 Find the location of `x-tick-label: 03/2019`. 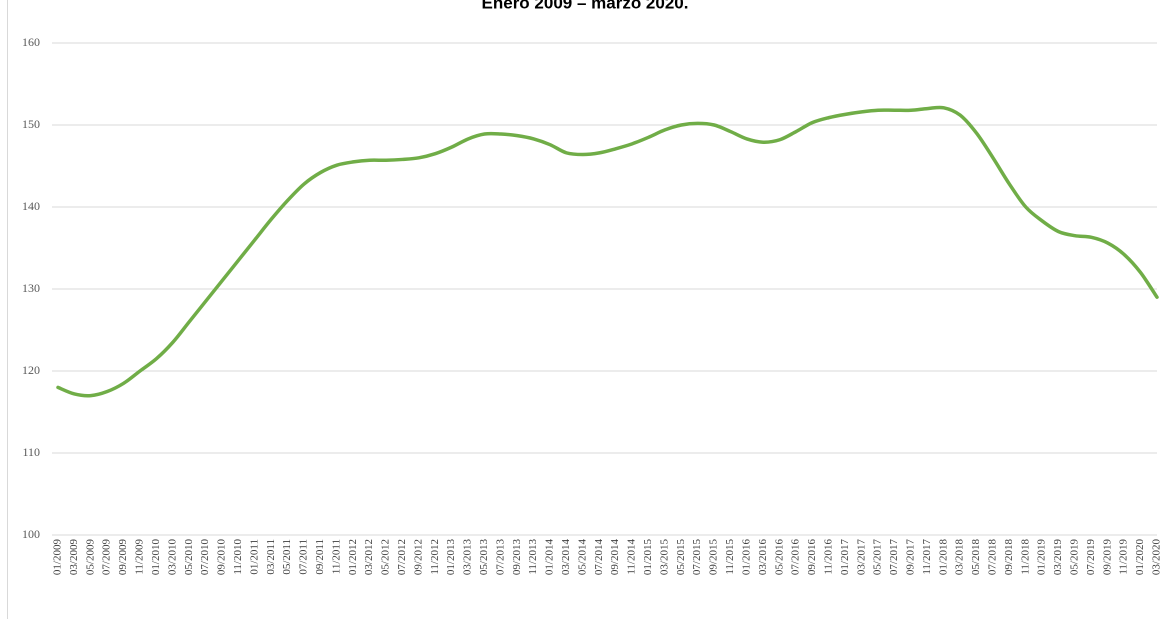

x-tick-label: 03/2019 is located at coordinates (1058, 557).